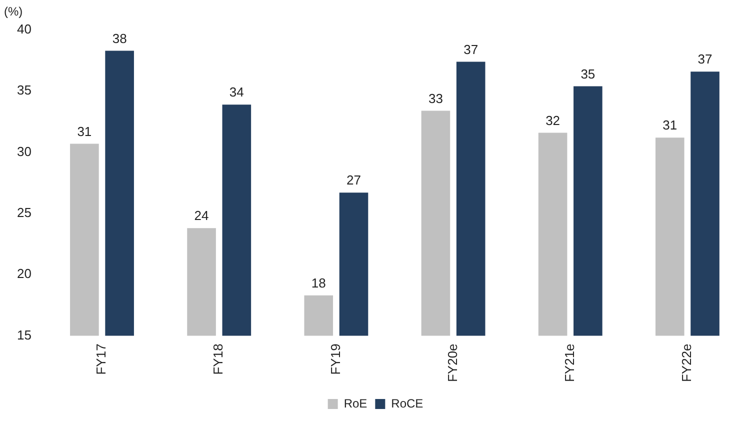  What do you see at coordinates (24, 212) in the screenshot?
I see `y-tick-label: 25` at bounding box center [24, 212].